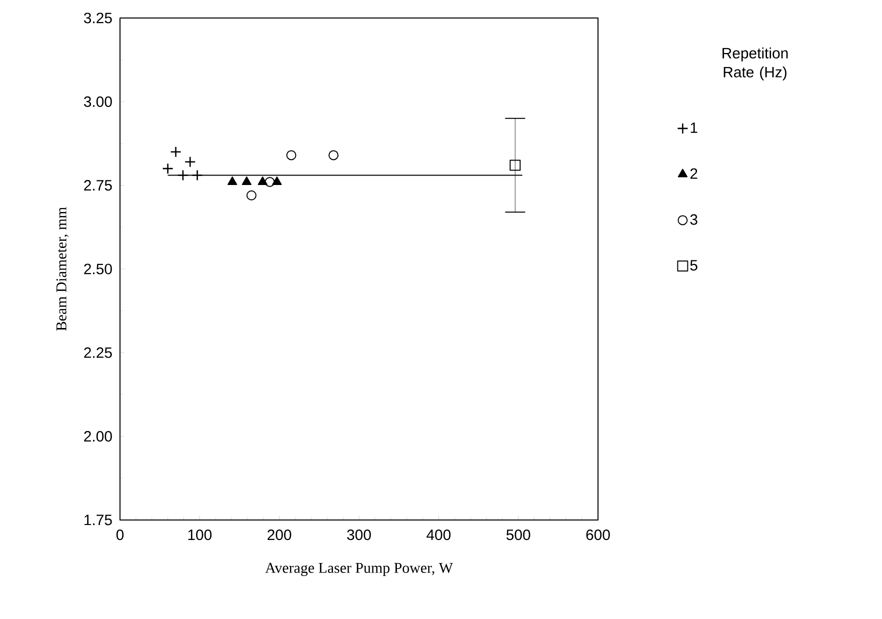 The height and width of the screenshot is (619, 882). I want to click on legend-title: Repetition Rate (Hz), so click(755, 64).